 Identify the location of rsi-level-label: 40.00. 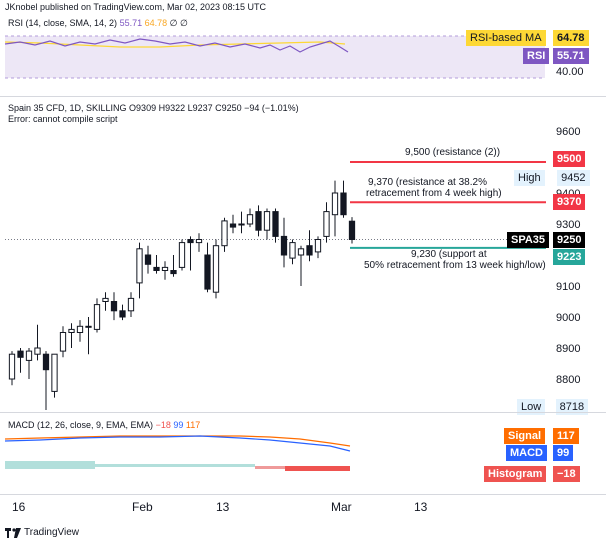
(570, 72).